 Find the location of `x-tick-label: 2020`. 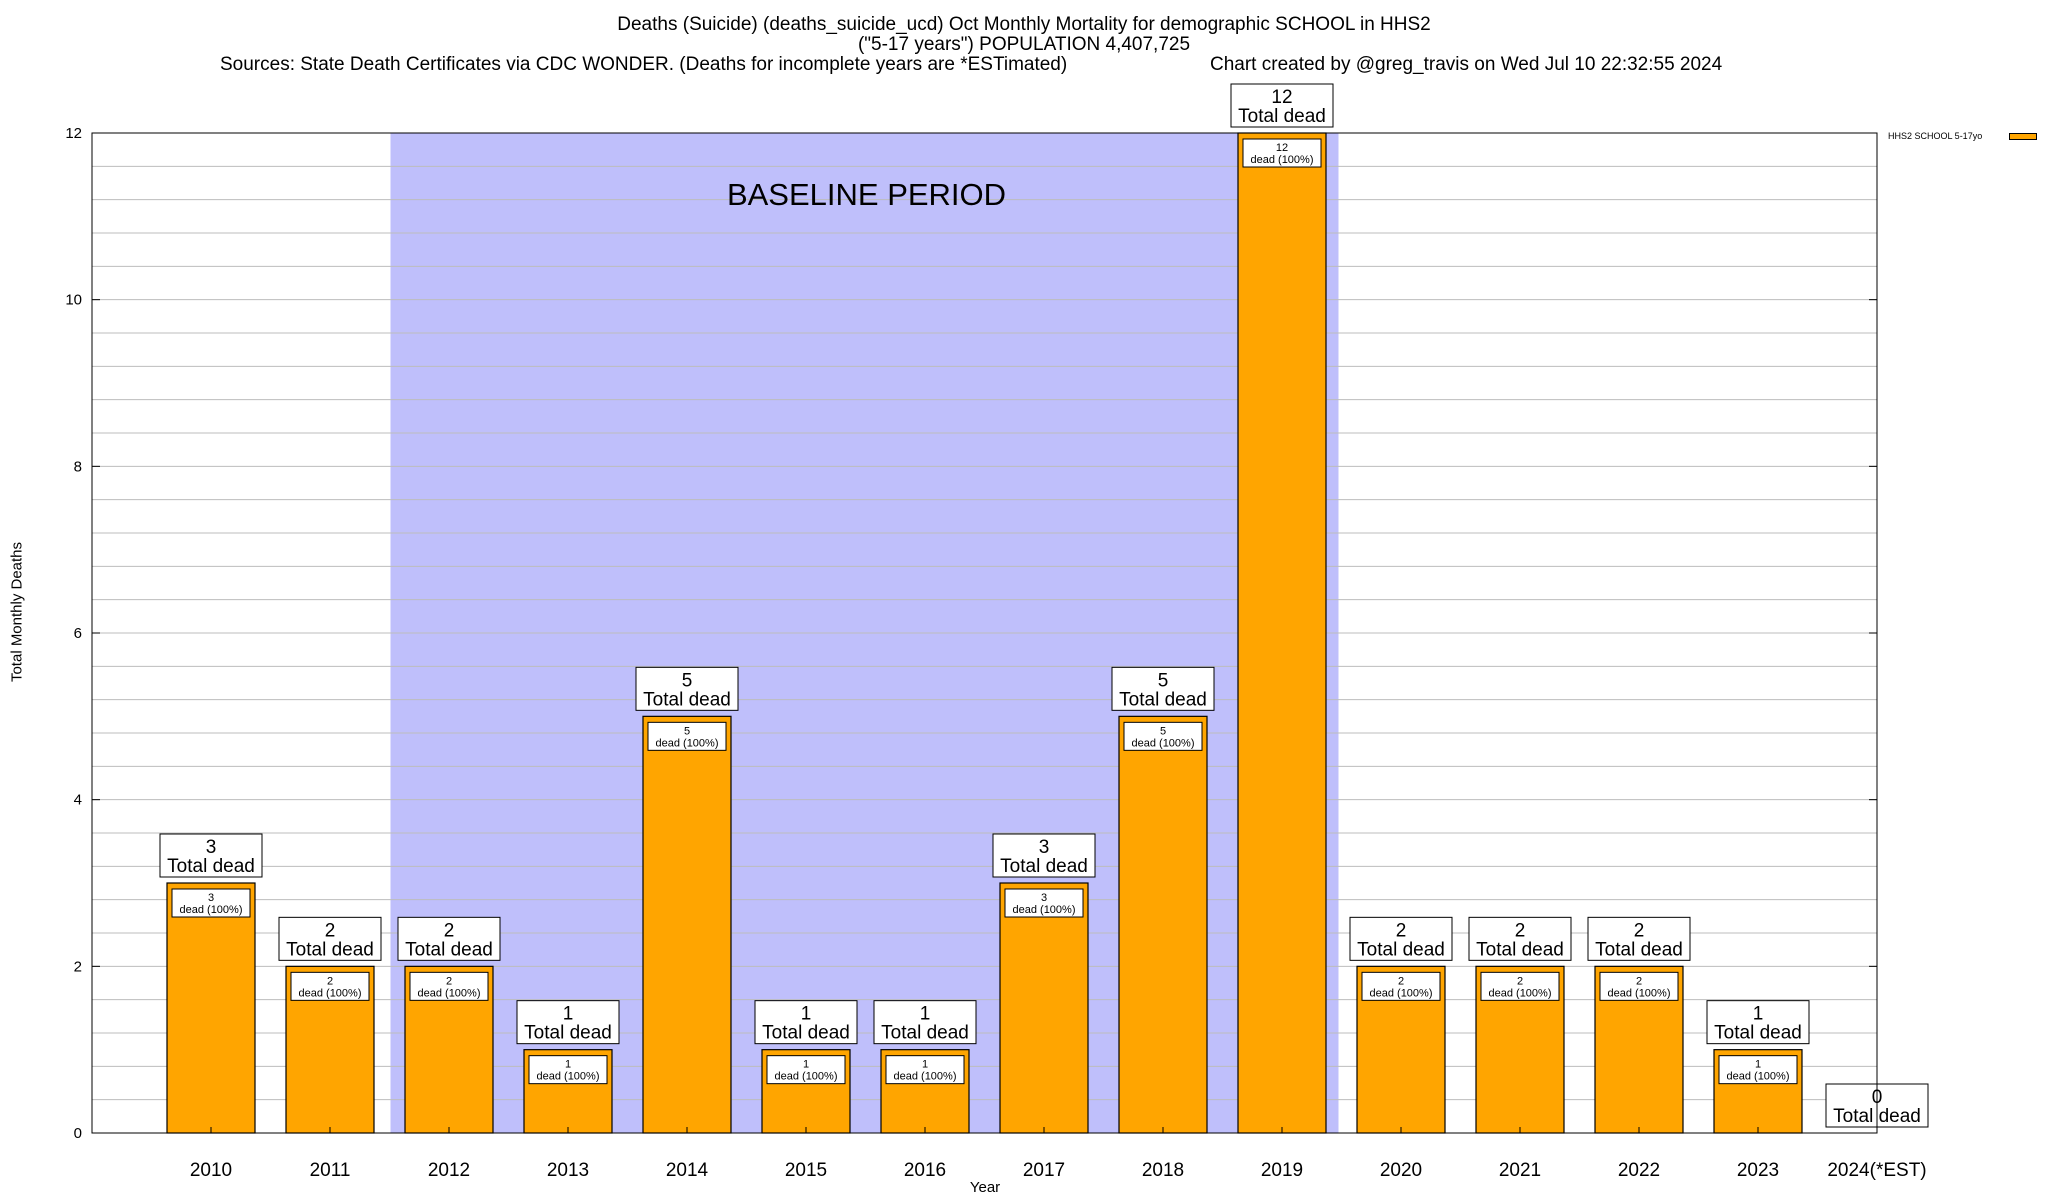

x-tick-label: 2020 is located at coordinates (1401, 1170).